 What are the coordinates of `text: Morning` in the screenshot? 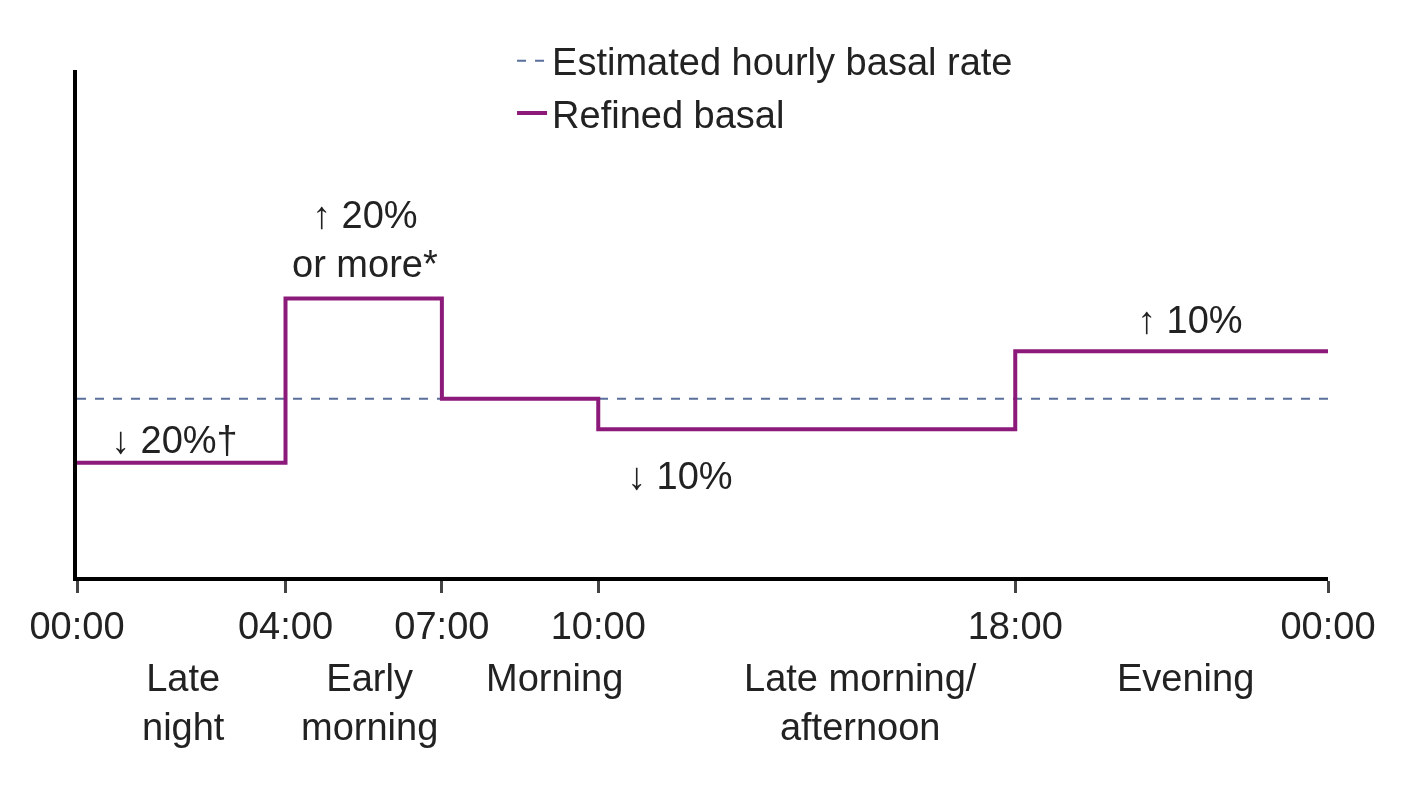 It's located at (555, 678).